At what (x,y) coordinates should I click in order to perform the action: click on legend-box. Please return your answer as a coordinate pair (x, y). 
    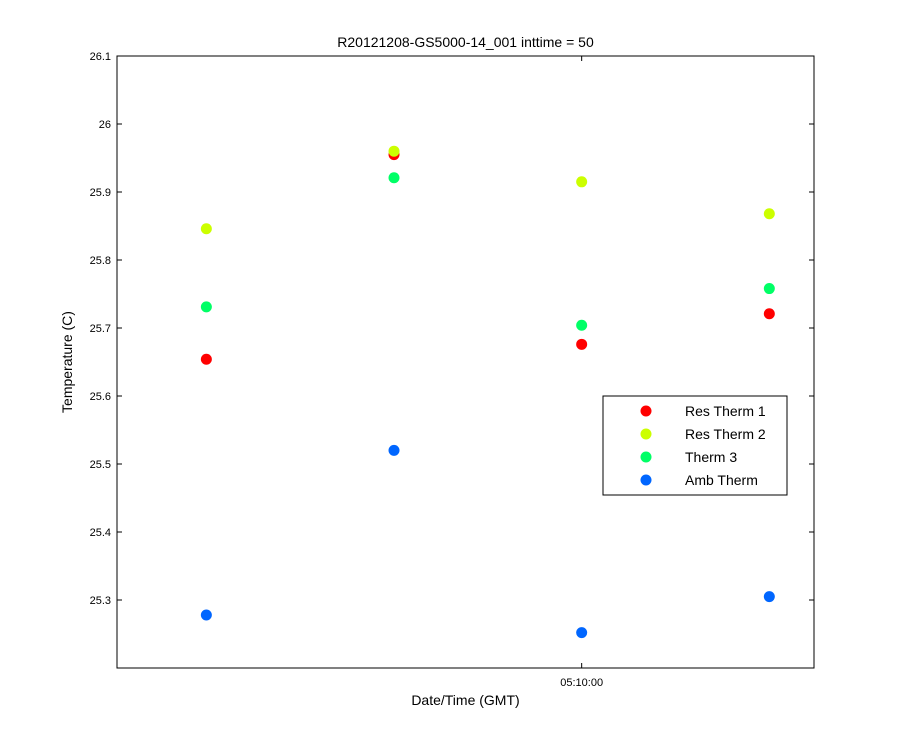
    Looking at the image, I should click on (695, 445).